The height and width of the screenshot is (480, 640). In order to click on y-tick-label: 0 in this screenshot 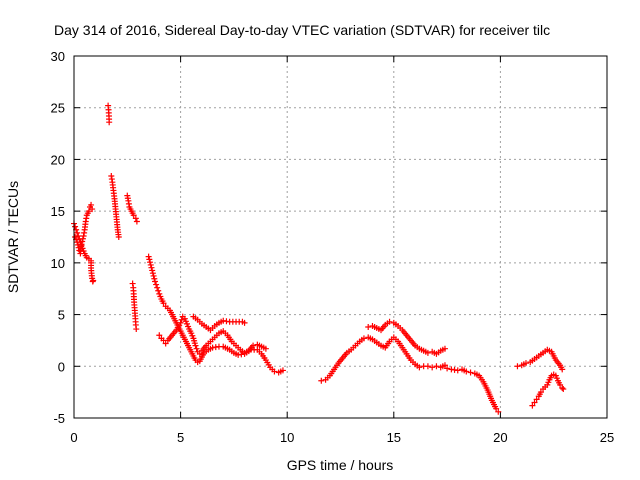, I will do `click(61, 366)`.